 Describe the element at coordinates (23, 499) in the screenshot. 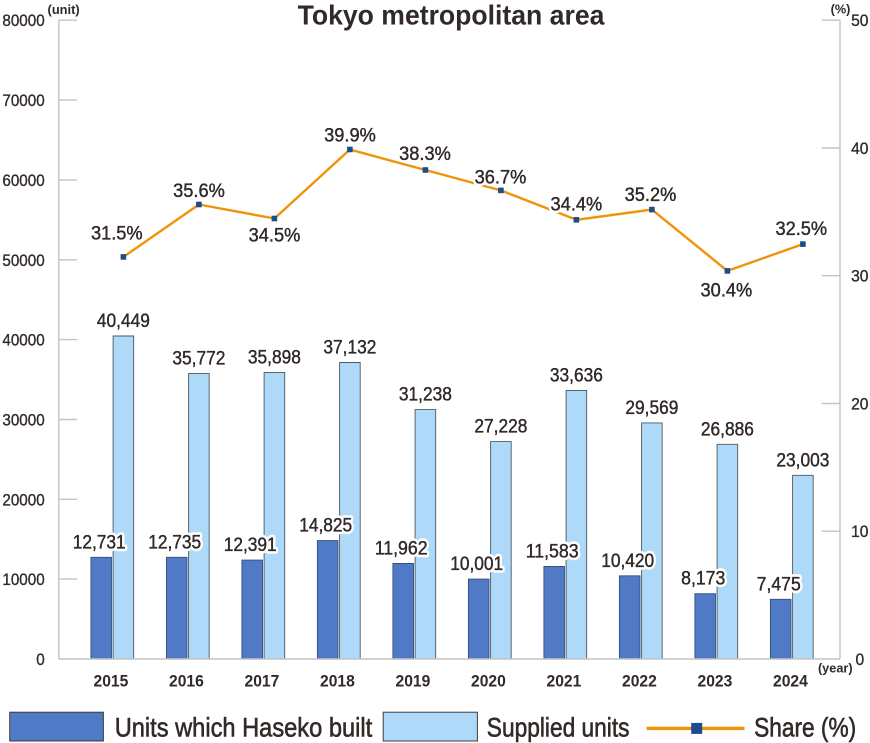

I see `svg-text: 20000` at that location.